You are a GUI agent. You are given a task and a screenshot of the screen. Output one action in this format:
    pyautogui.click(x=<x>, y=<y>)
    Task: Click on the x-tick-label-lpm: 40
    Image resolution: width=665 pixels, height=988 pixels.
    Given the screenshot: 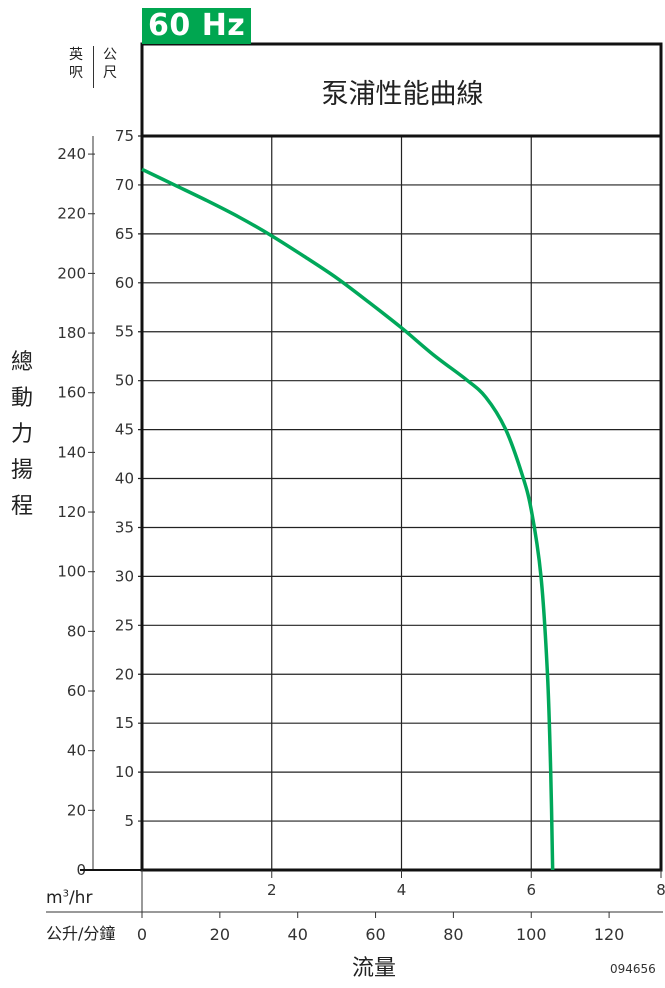 What is the action you would take?
    pyautogui.click(x=298, y=934)
    